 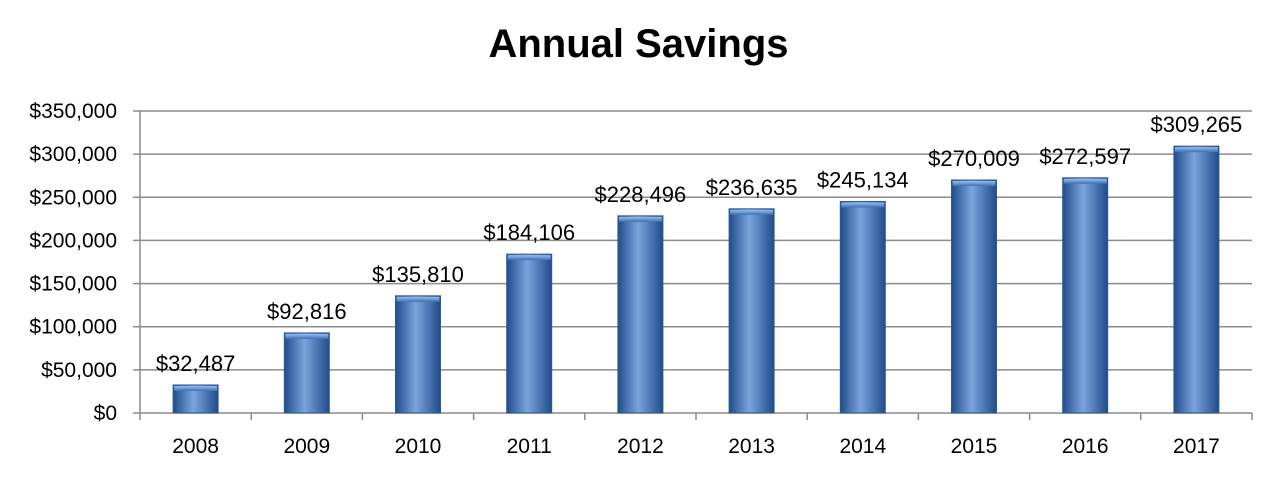 I want to click on data-label-2011: $184,106, so click(x=529, y=232).